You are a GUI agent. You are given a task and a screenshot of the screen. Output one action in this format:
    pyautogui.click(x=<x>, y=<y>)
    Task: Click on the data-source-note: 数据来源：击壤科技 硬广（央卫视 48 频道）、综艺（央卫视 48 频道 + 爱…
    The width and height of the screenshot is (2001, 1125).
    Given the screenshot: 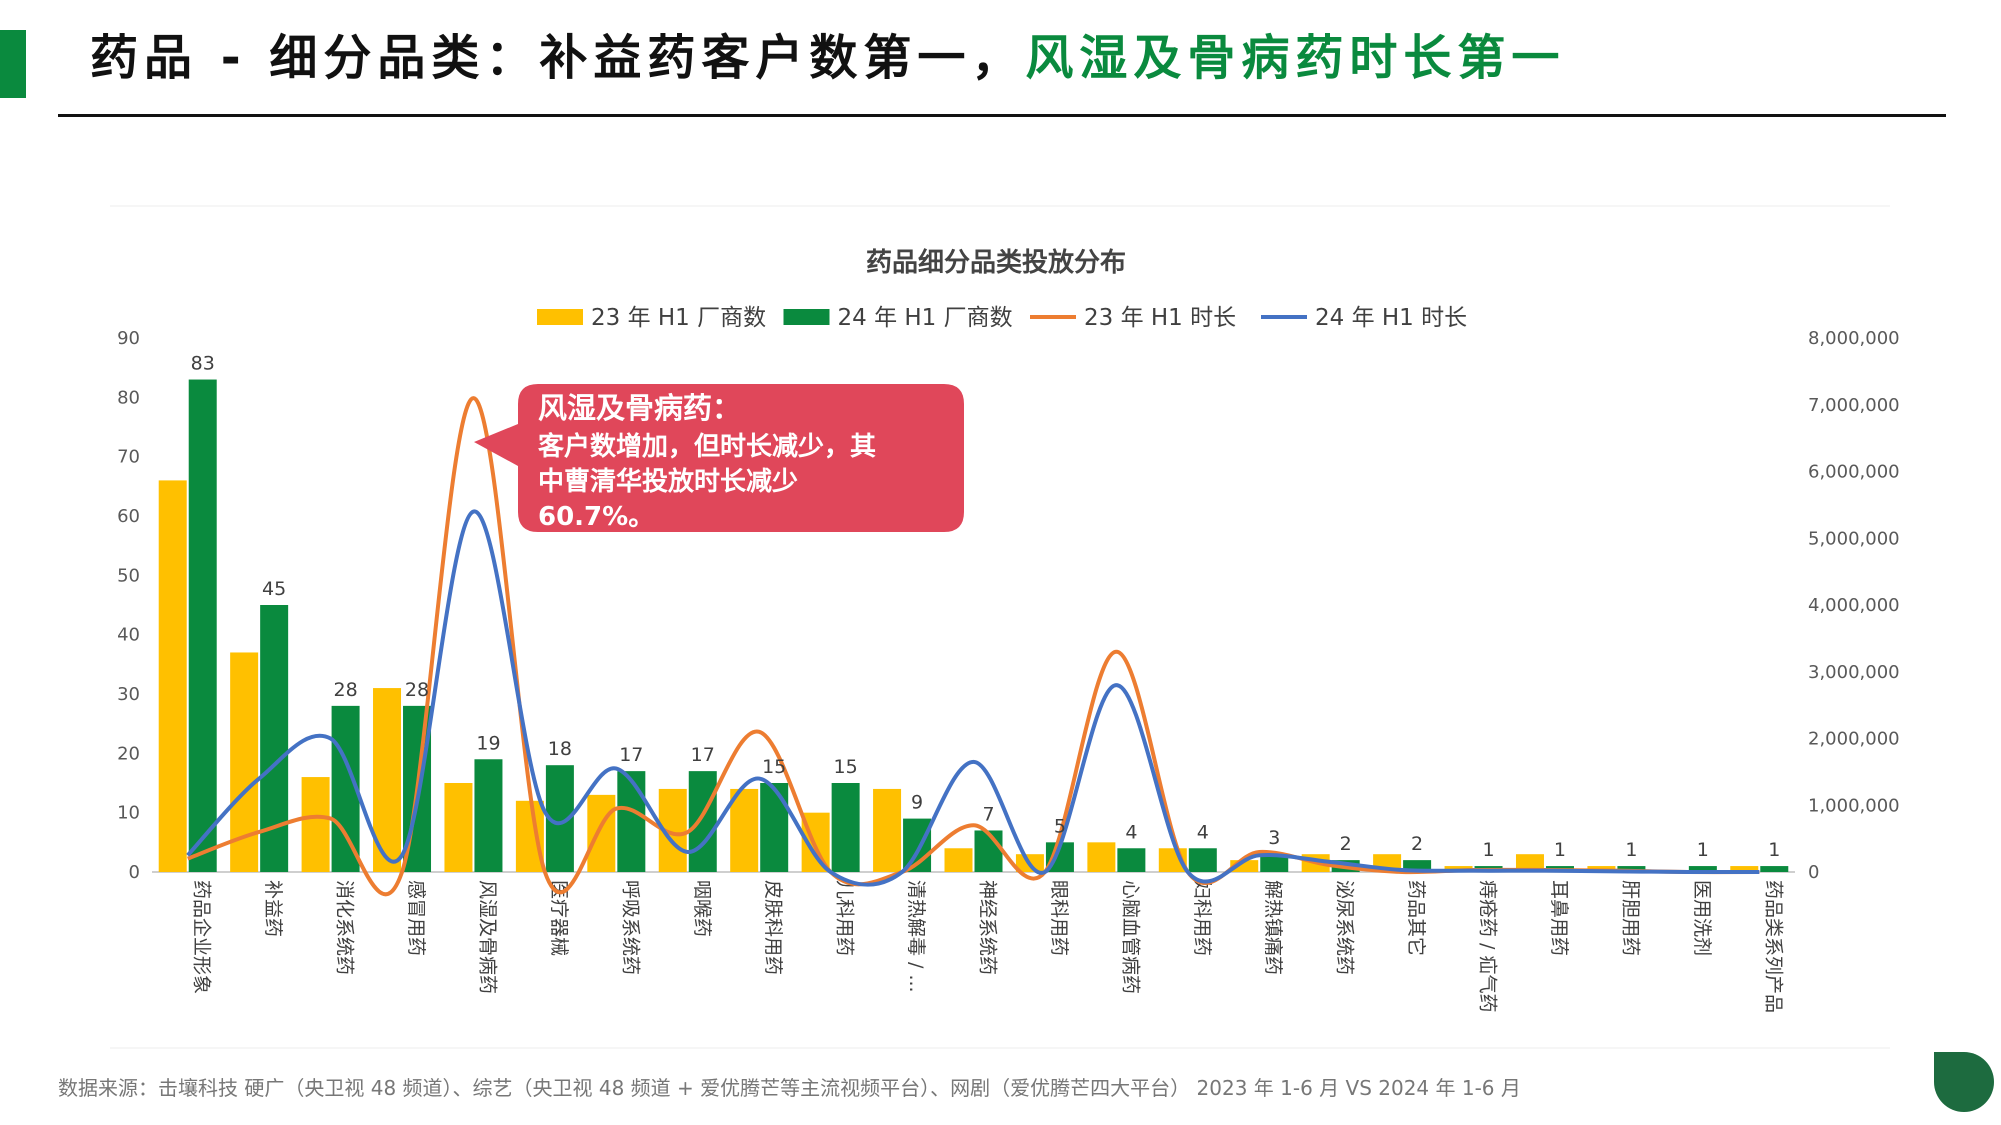 What is the action you would take?
    pyautogui.click(x=789, y=1088)
    